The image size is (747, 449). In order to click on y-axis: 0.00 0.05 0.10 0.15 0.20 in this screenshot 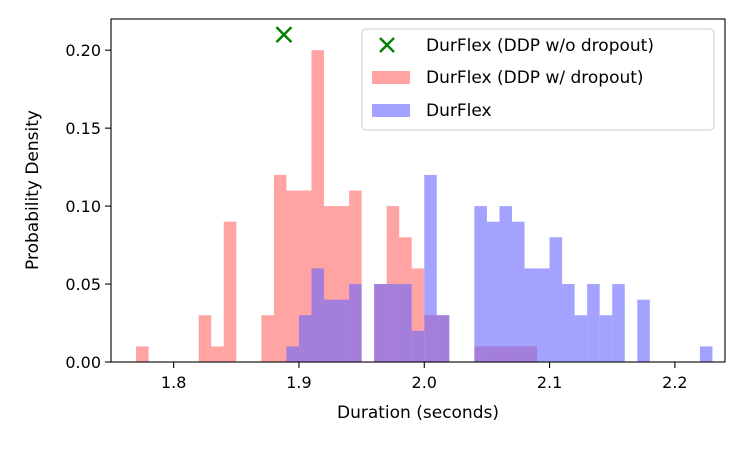, I will do `click(88, 206)`.